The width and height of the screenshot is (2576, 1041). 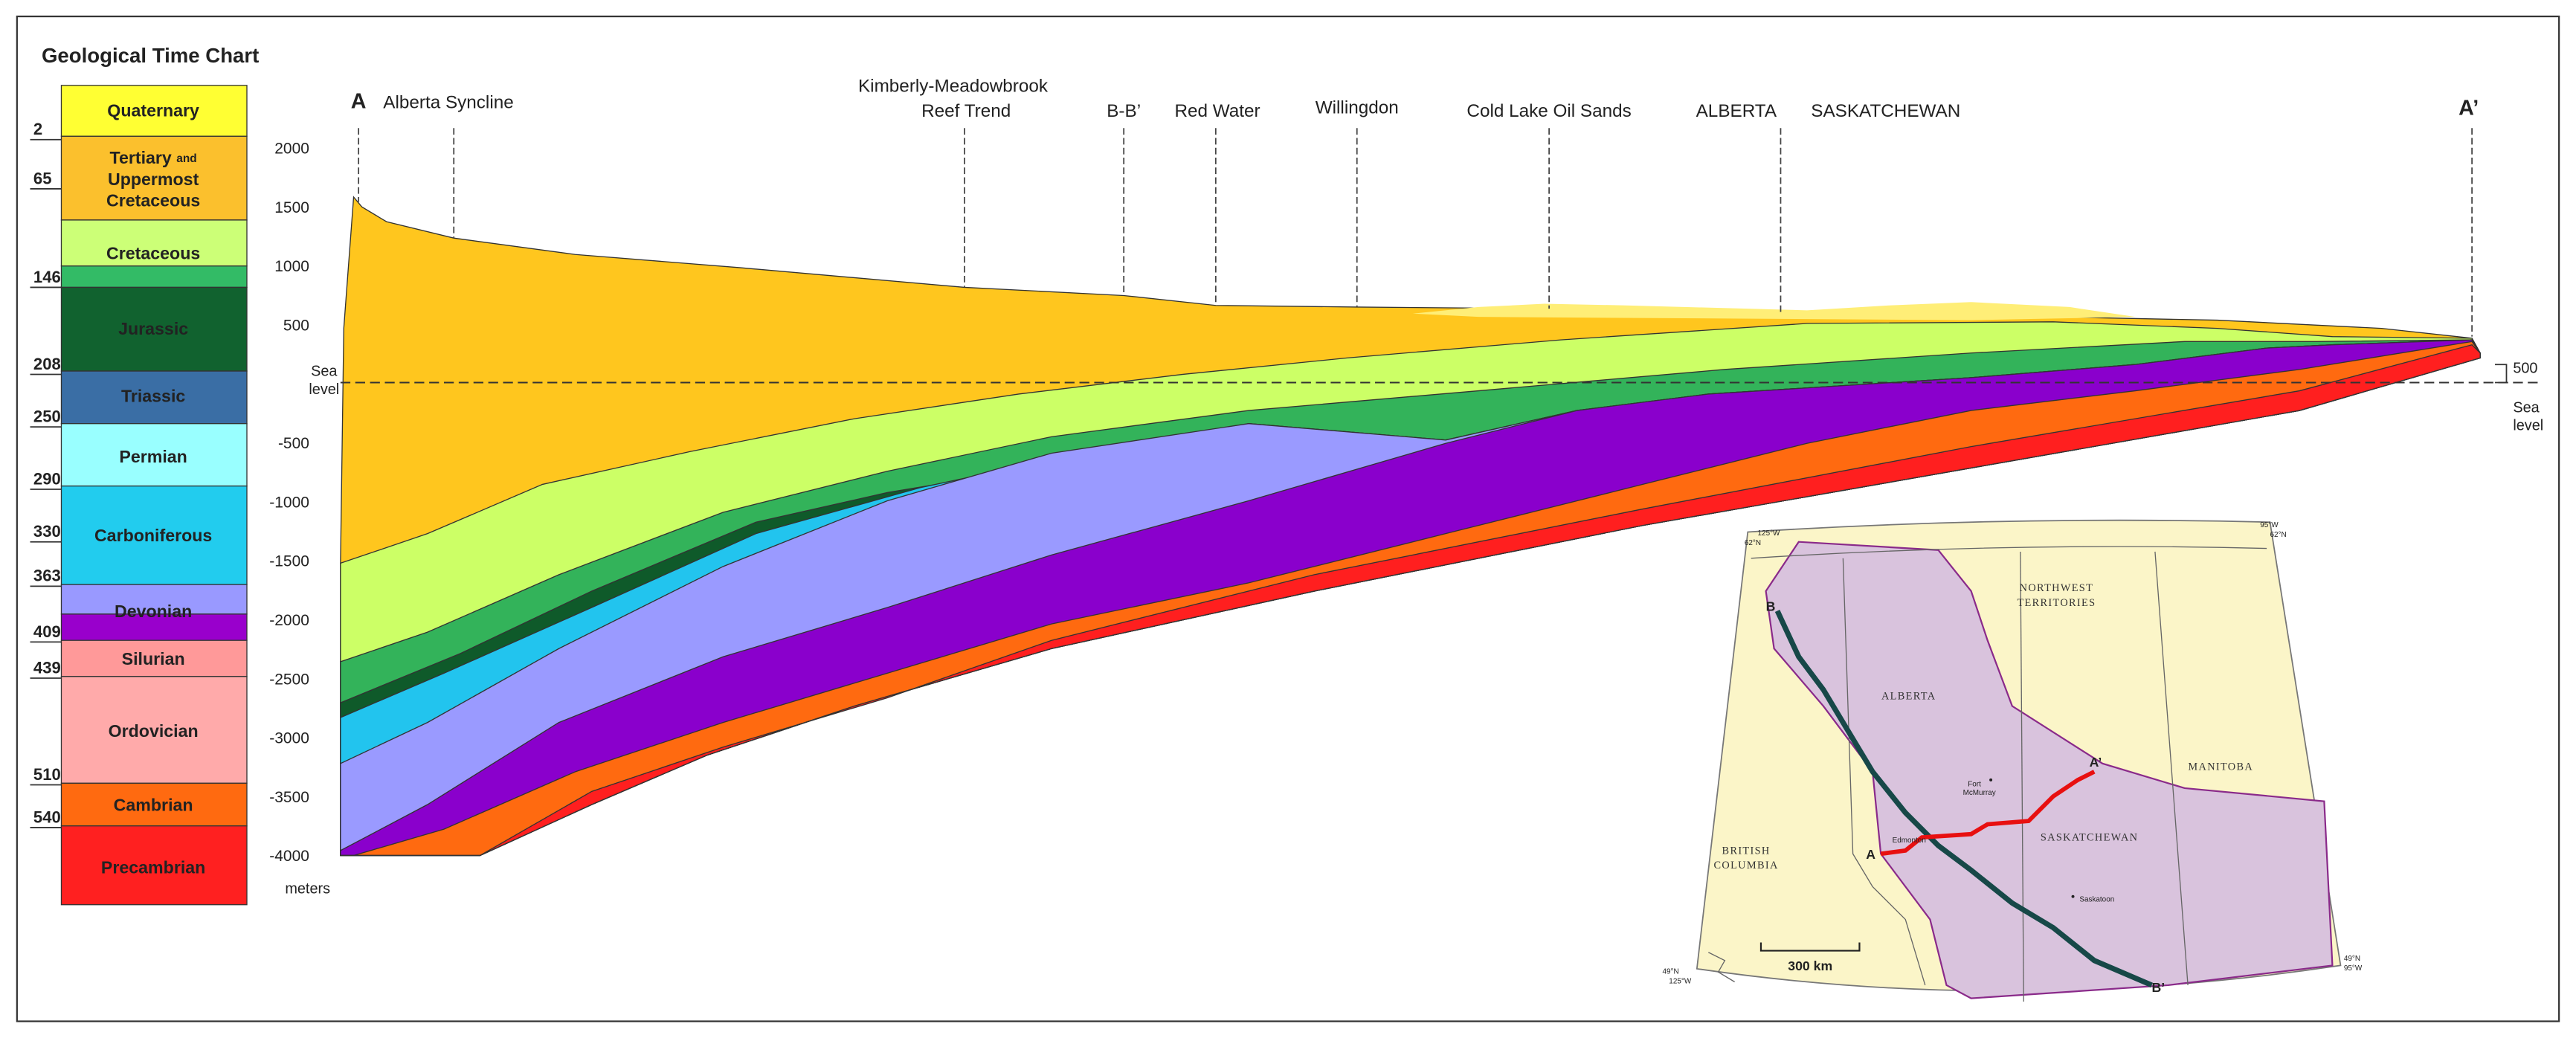 I want to click on age-label: 330, so click(x=47, y=531).